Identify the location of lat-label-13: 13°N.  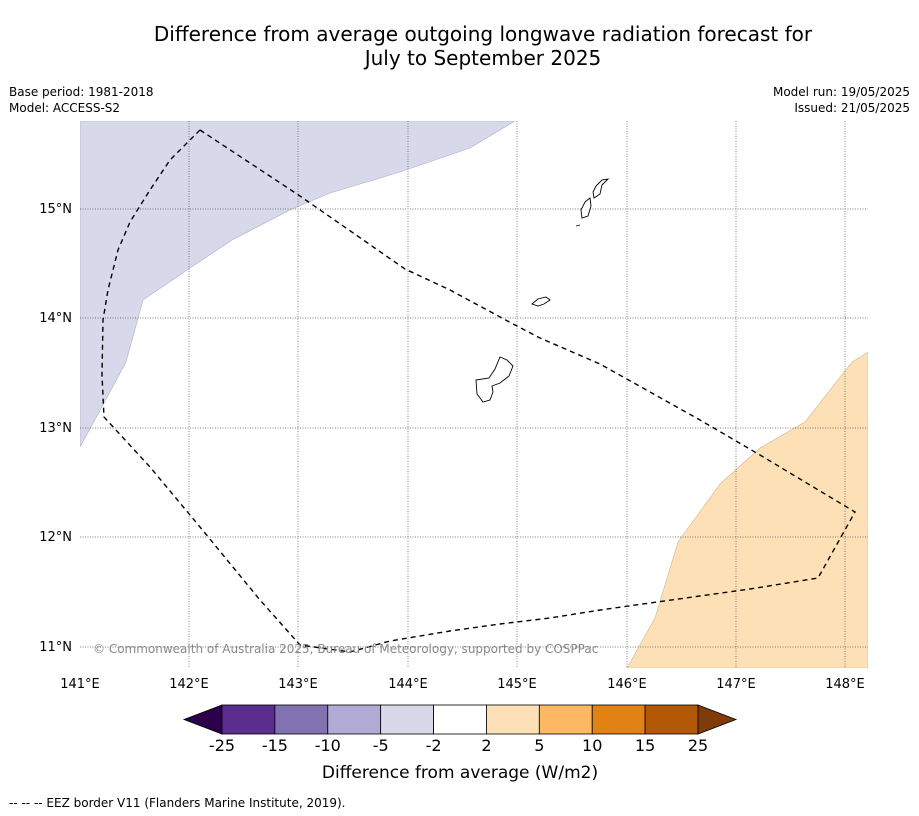
(55, 428).